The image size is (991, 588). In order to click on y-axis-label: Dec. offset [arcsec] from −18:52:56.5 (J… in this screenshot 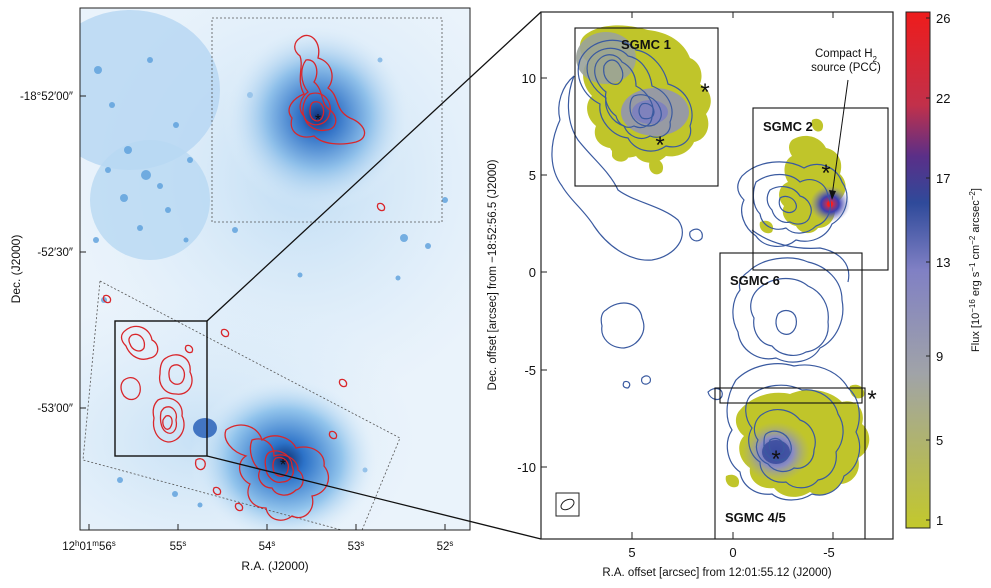, I will do `click(493, 274)`.